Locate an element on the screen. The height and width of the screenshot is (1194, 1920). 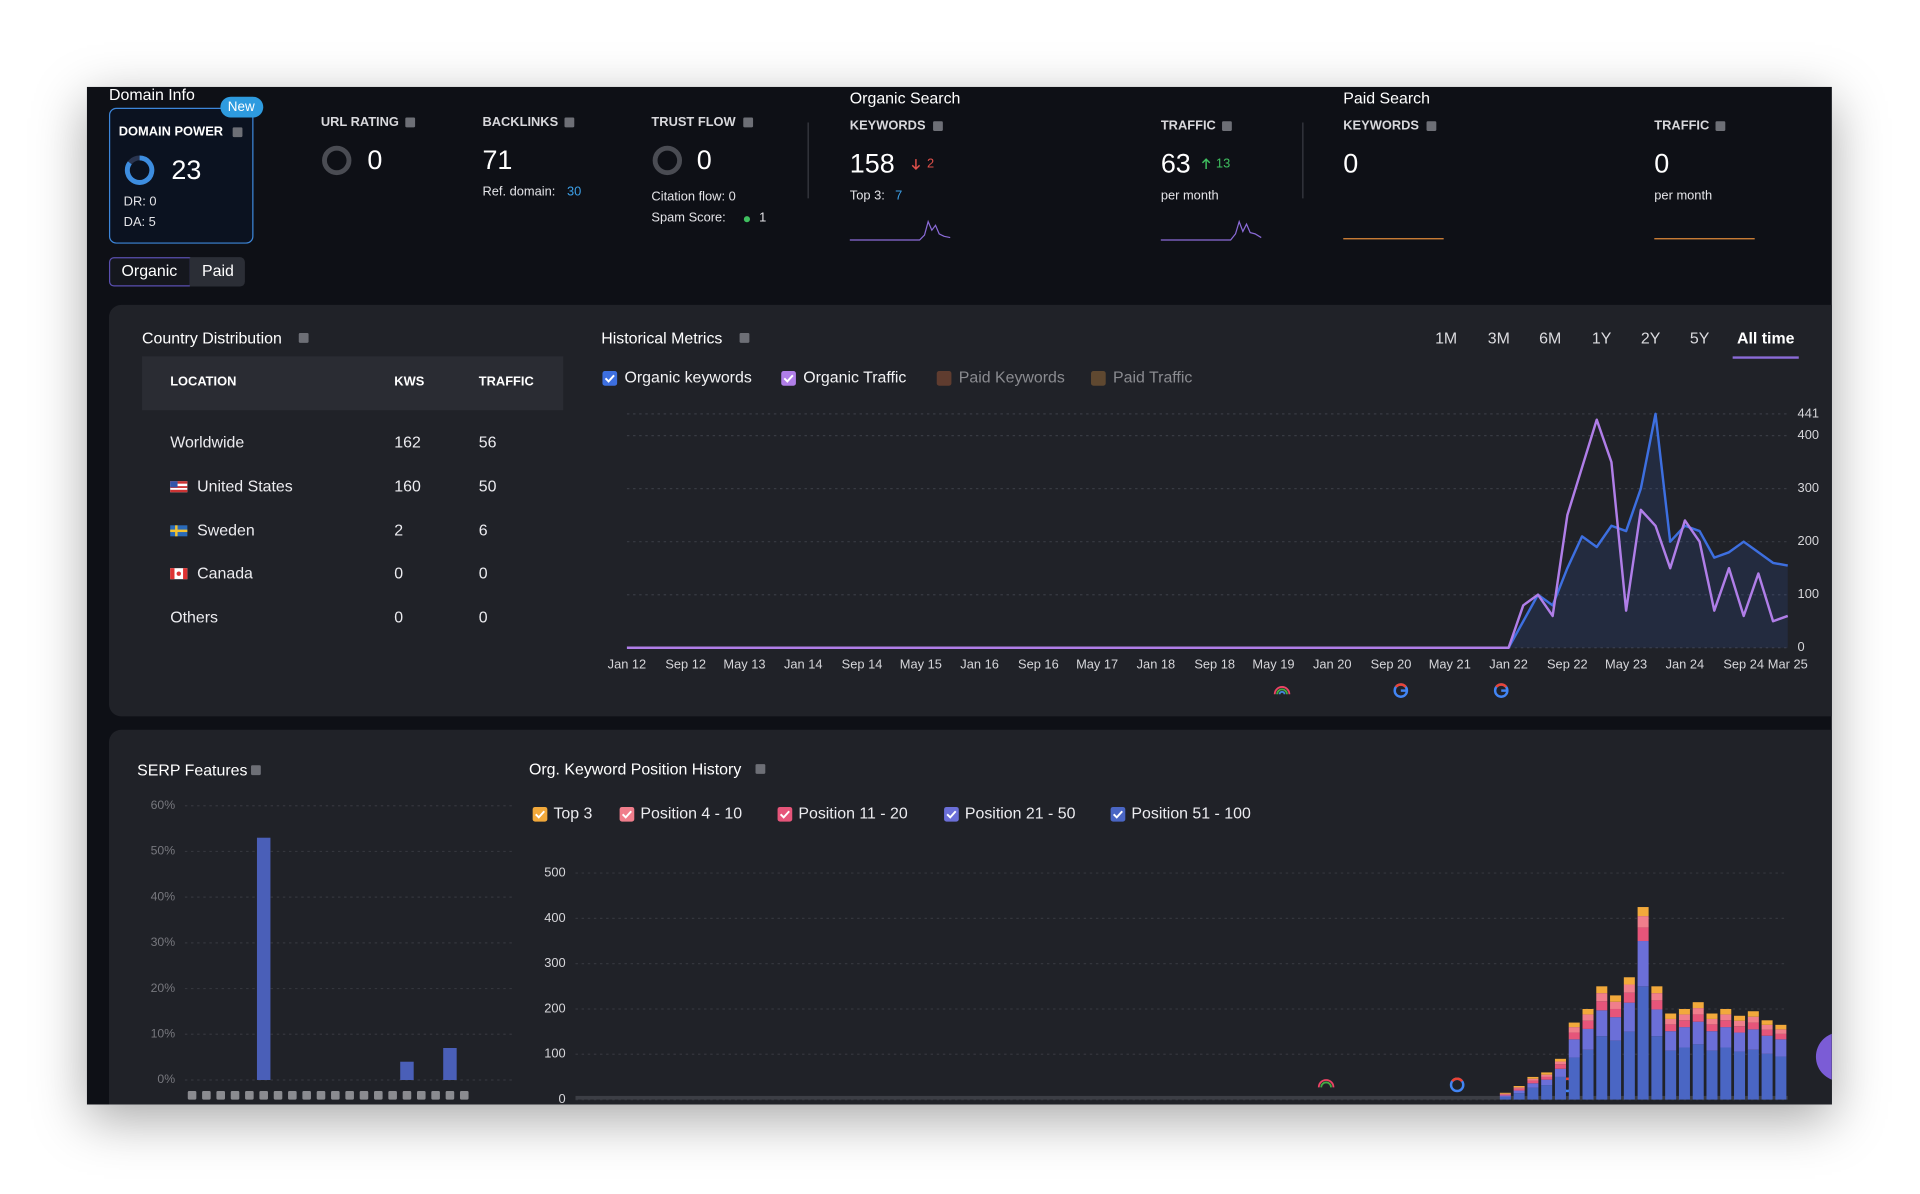
metric-link: 7 is located at coordinates (899, 195).